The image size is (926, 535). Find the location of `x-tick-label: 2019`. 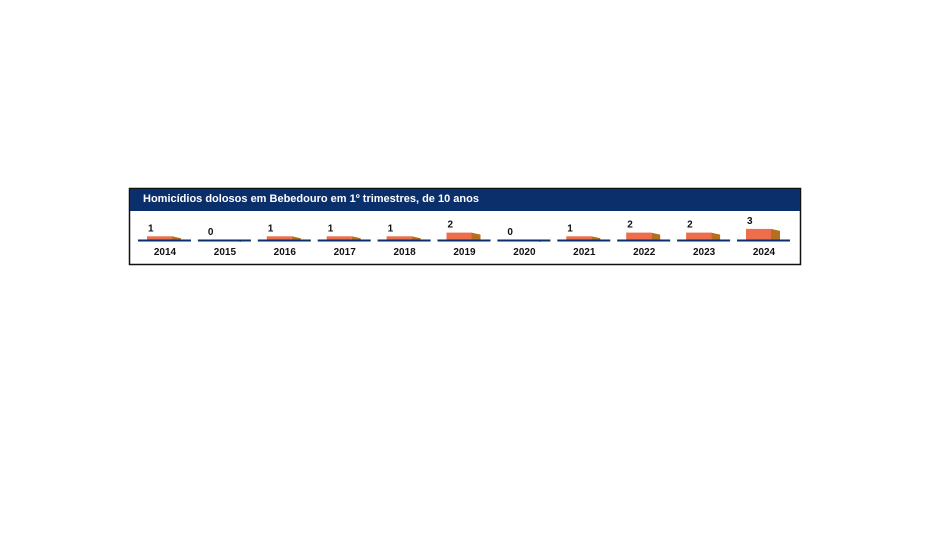

x-tick-label: 2019 is located at coordinates (464, 252).